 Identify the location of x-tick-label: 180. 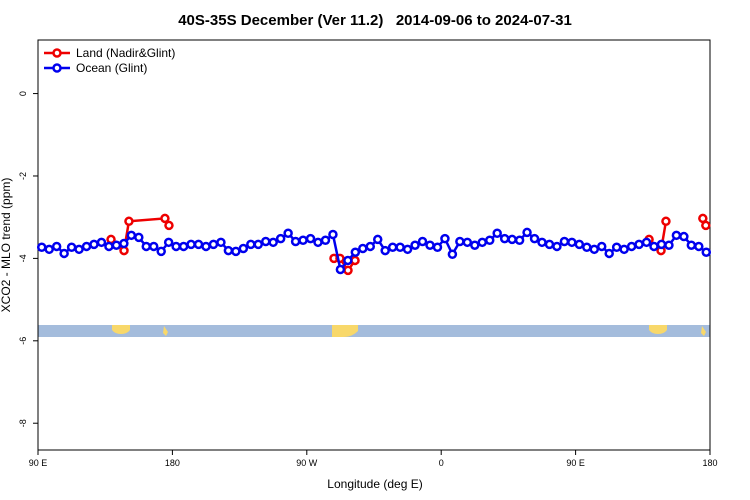
(709, 463).